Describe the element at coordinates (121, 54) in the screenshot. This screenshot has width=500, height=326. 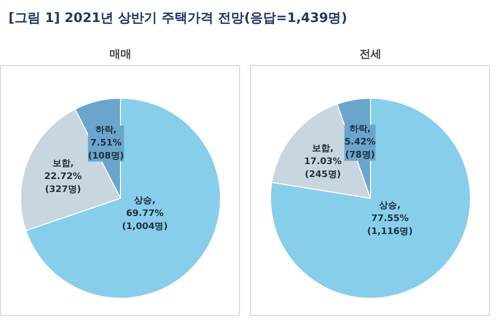
I see `chart-title: 매매` at that location.